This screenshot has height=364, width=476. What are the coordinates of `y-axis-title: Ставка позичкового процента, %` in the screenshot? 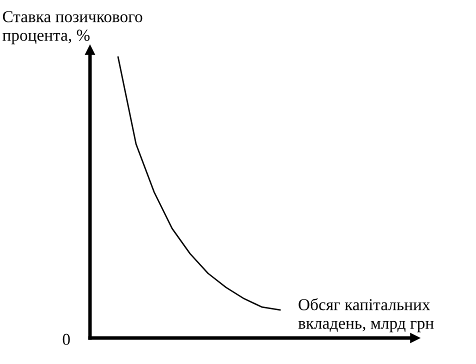 It's located at (72, 27).